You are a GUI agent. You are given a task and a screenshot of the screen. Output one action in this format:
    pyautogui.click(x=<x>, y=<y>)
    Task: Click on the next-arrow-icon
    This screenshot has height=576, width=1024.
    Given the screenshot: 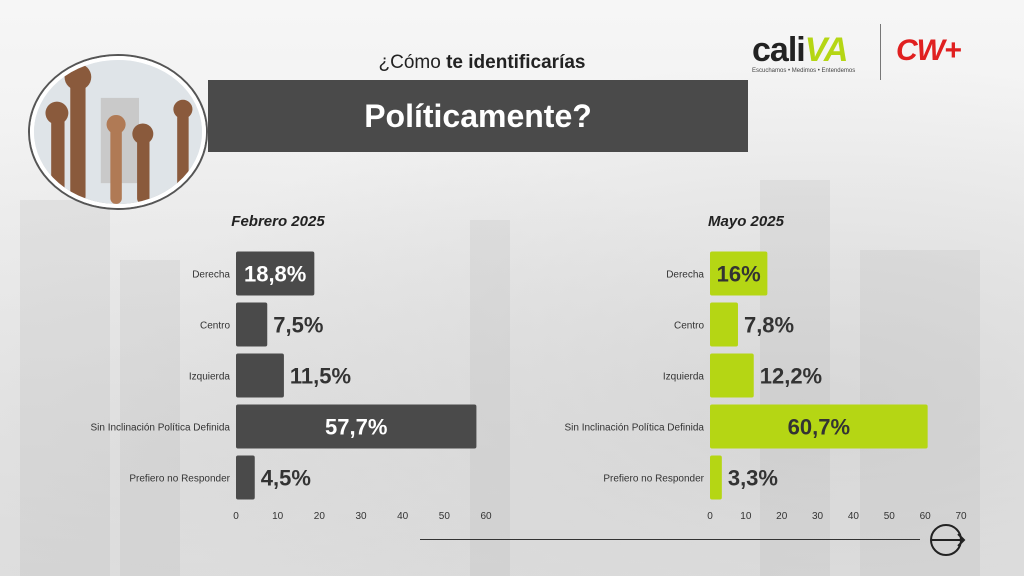 What is the action you would take?
    pyautogui.click(x=948, y=540)
    